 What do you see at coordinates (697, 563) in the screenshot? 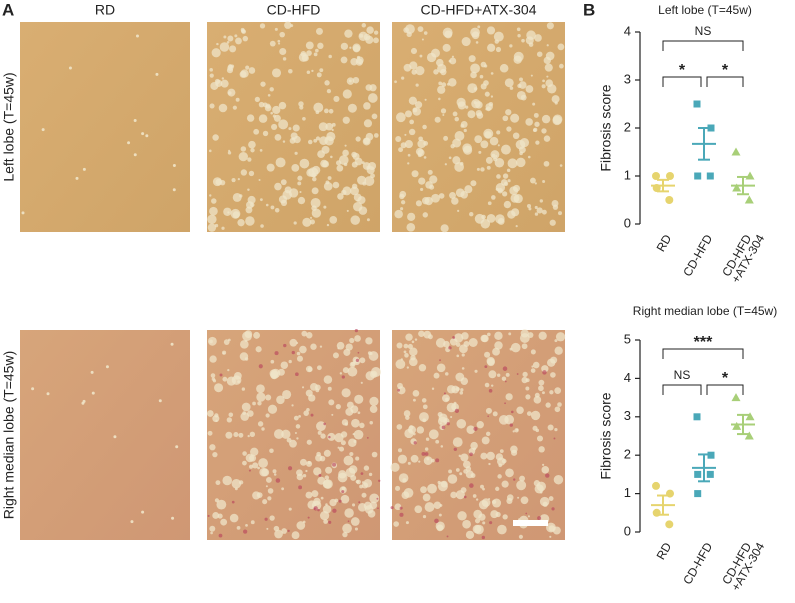
I see `x-tick-label: CD-HFD` at bounding box center [697, 563].